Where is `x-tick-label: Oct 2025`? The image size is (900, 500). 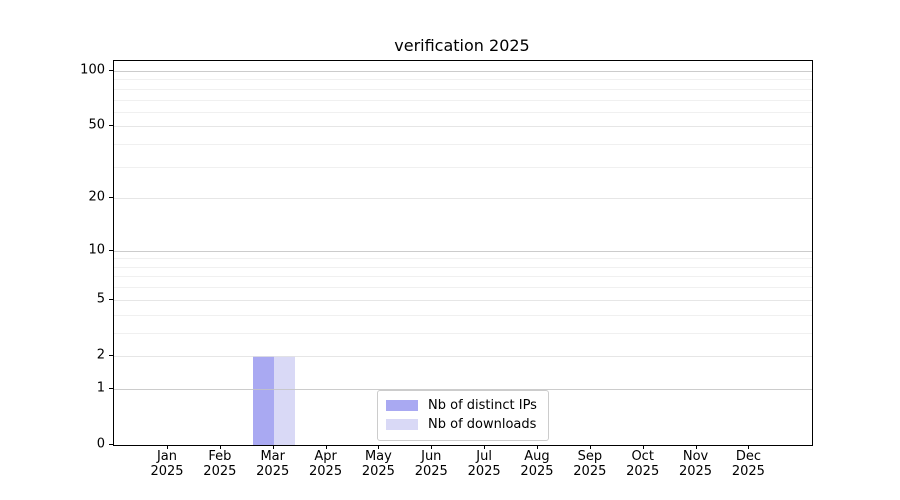
x-tick-label: Oct 2025 is located at coordinates (643, 464).